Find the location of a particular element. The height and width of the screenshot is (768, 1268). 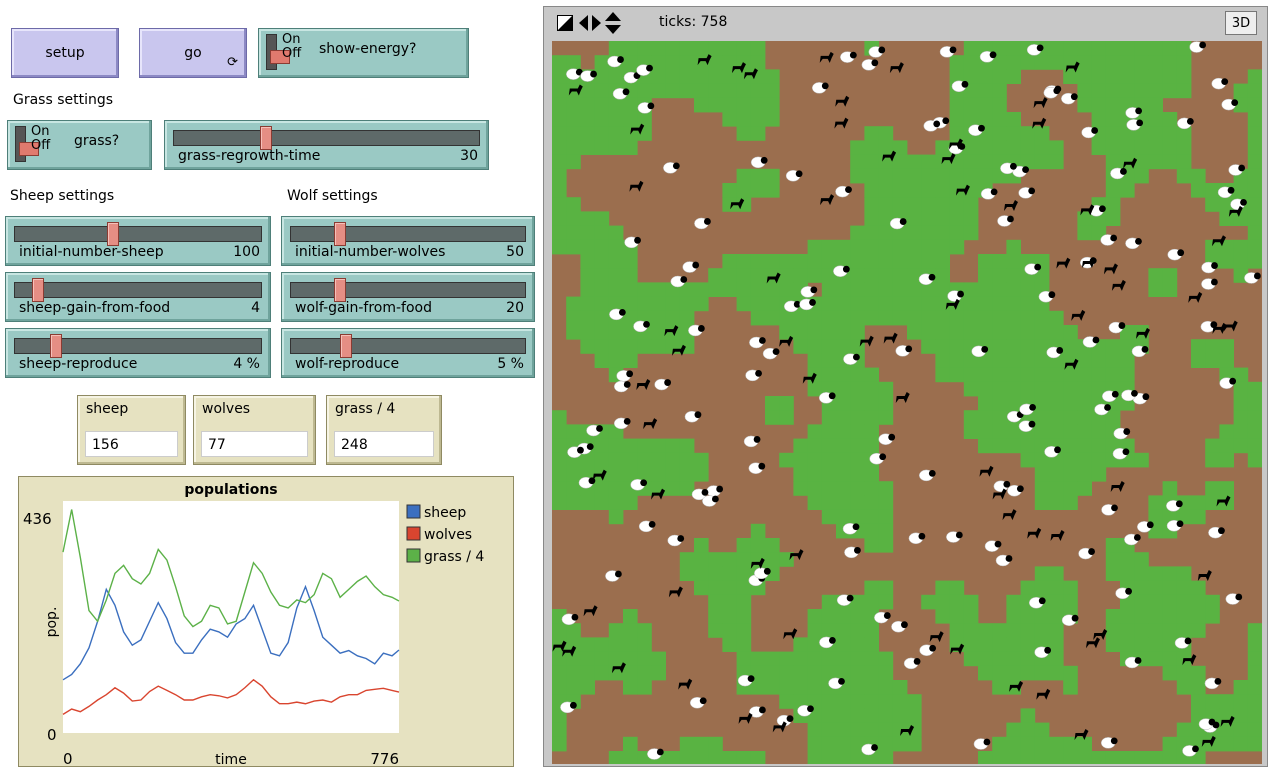

monitor-label: wolves is located at coordinates (226, 409).